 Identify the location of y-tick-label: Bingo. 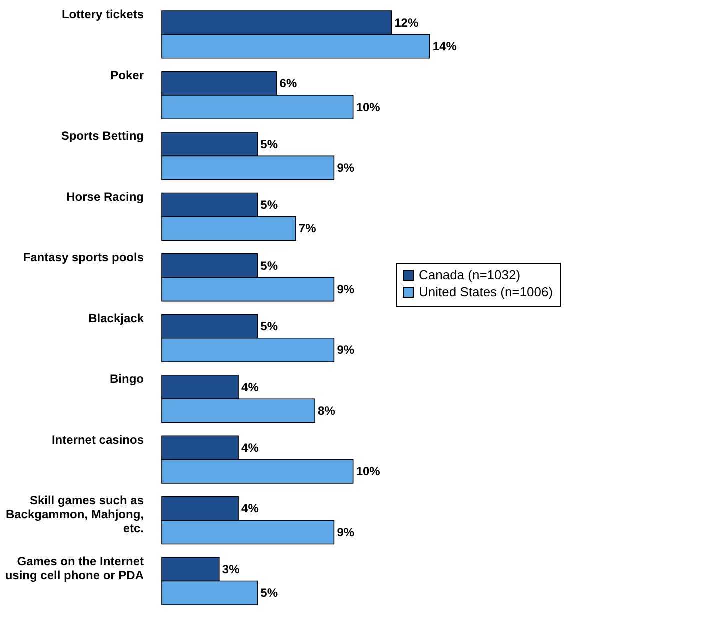
(127, 379).